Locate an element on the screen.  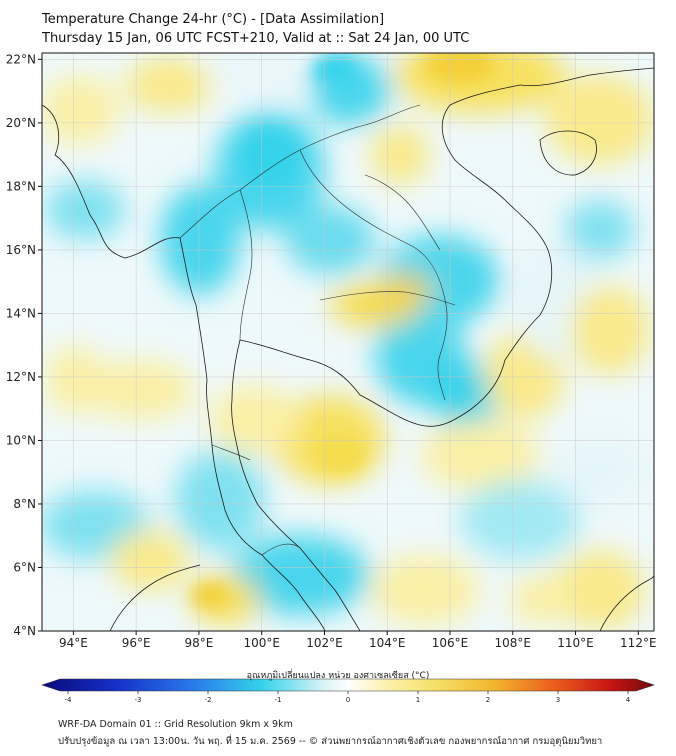
lon-tick-label: 104°E is located at coordinates (387, 643).